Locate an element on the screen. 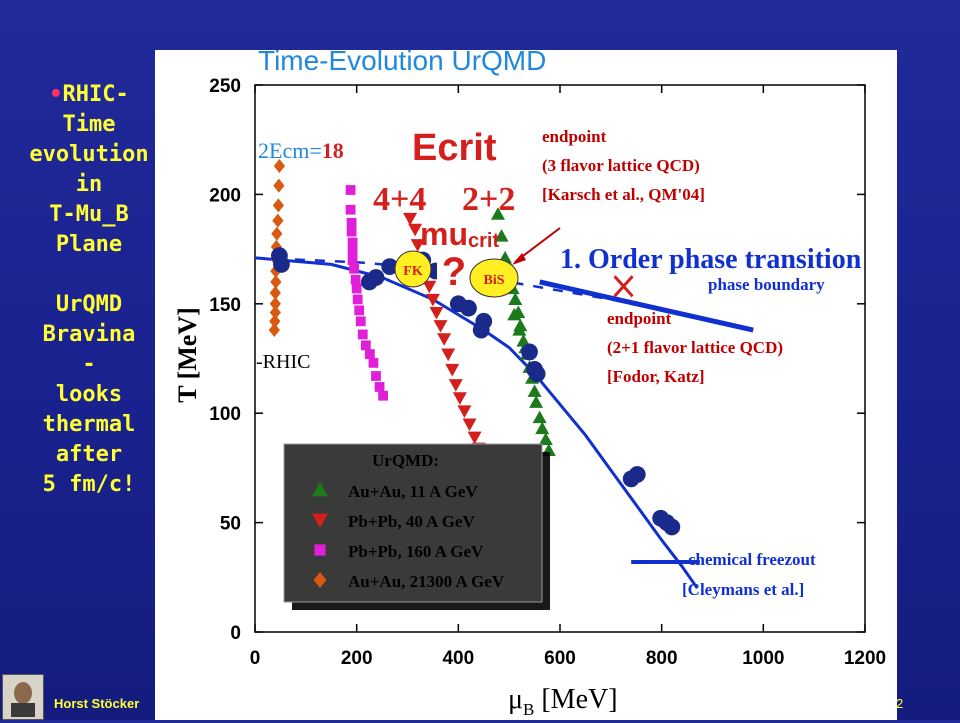 The image size is (960, 723). sidebar-line: after is located at coordinates (89, 454).